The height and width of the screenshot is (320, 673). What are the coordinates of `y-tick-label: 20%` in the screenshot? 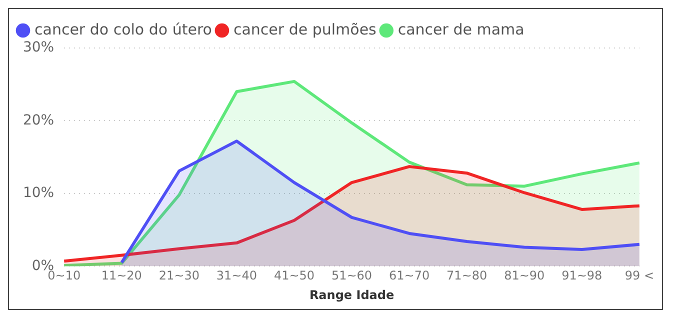 It's located at (38, 120).